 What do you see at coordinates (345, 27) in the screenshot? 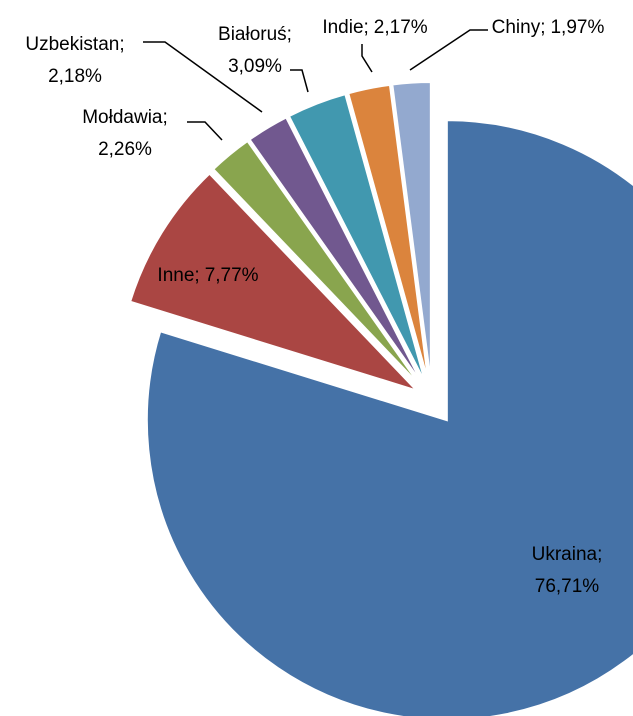
I see `slice-label: Indie;` at bounding box center [345, 27].